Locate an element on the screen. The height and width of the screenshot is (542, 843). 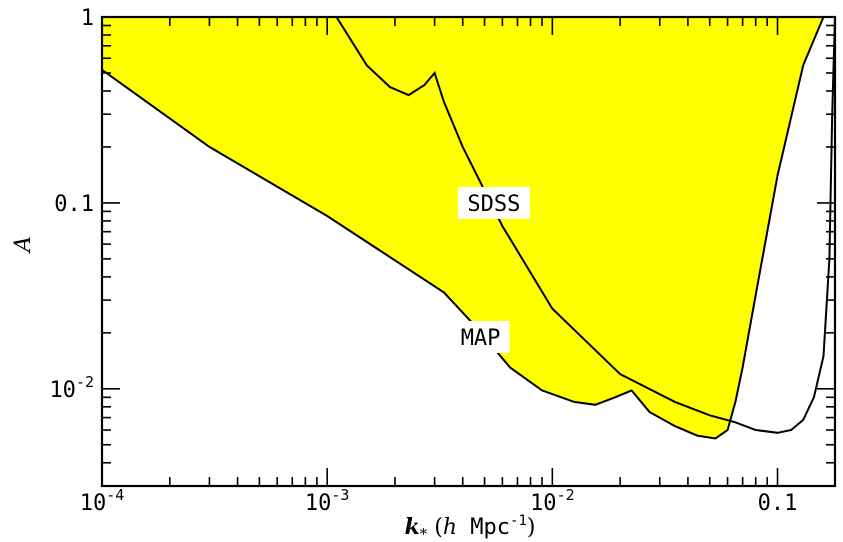
x-axis-label-sub: * is located at coordinates (424, 533).